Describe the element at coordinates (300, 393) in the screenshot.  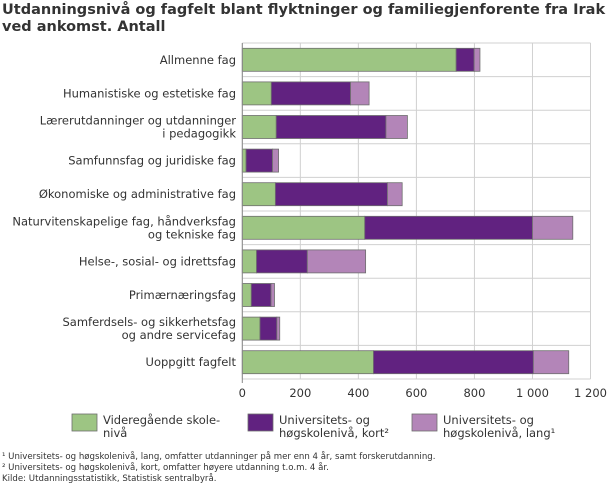
I see `x-tick-label: 200` at that location.